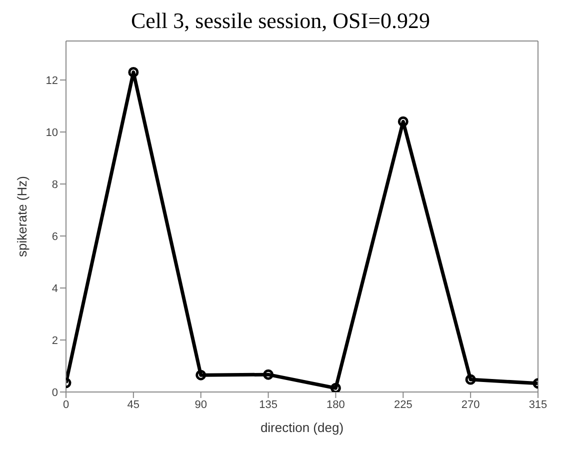 This screenshot has height=454, width=561. What do you see at coordinates (22, 216) in the screenshot?
I see `y-axis-title: spikerate (Hz)` at bounding box center [22, 216].